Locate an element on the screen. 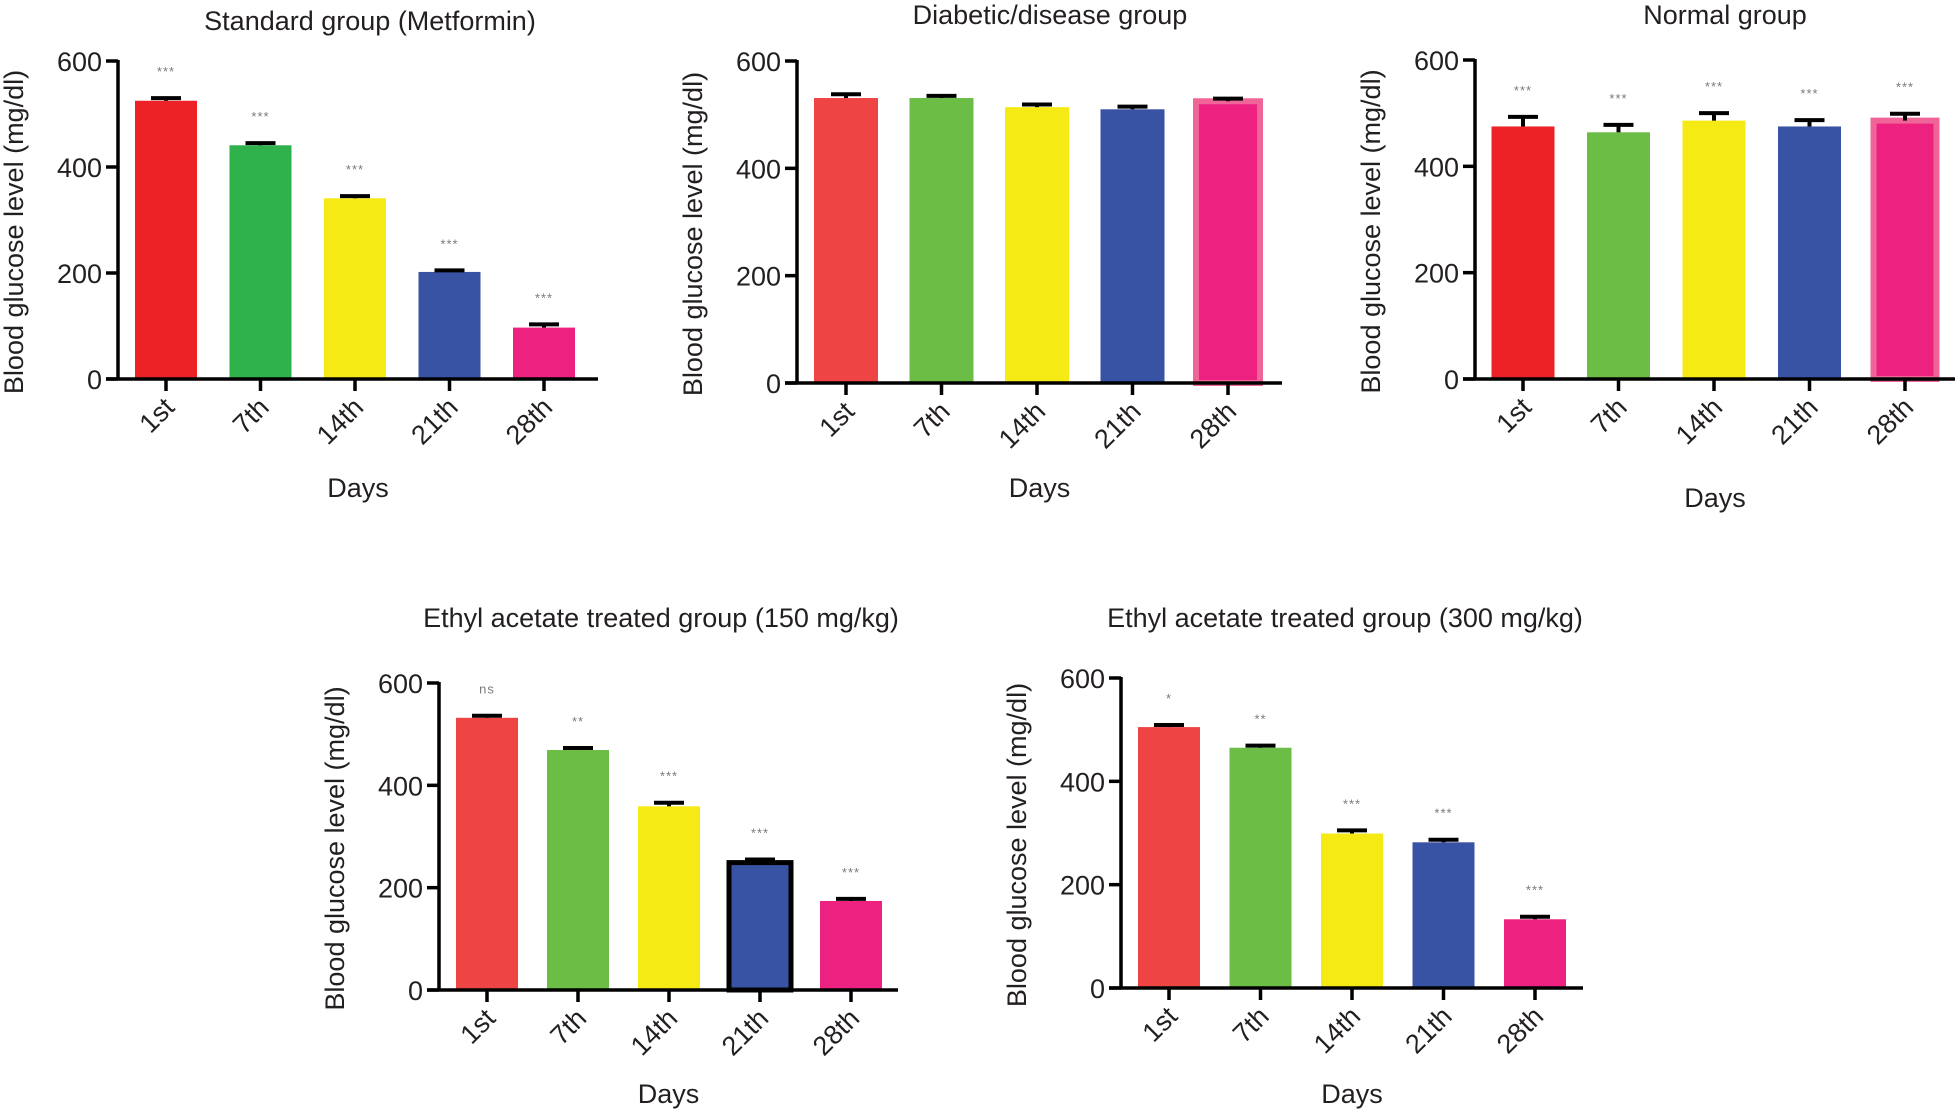 The height and width of the screenshot is (1112, 1959). chart-title: Diabetic/disease group is located at coordinates (1050, 15).